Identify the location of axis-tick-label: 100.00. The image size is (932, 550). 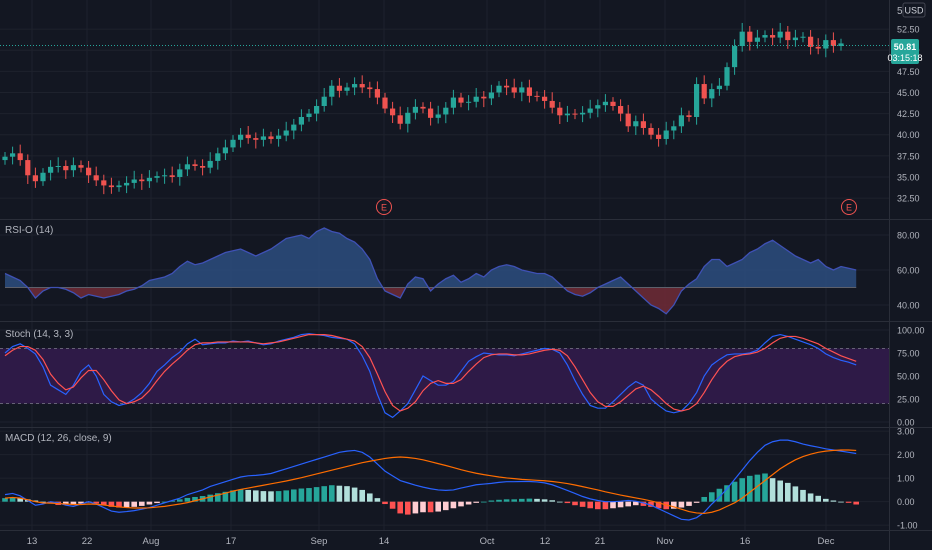
(911, 331).